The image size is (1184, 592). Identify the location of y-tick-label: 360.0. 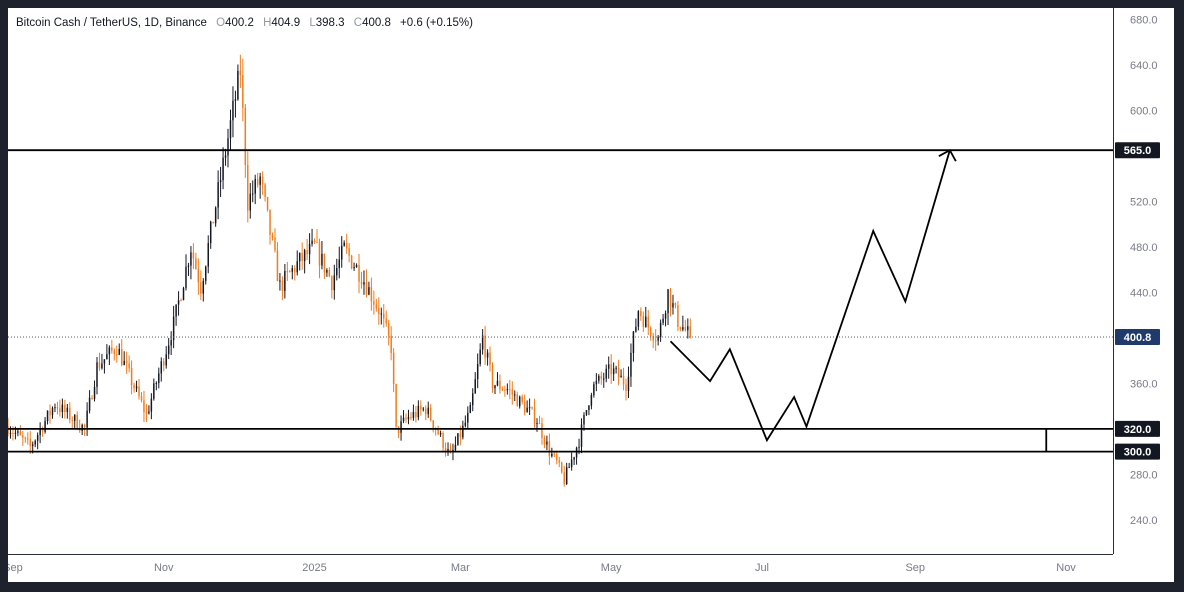
(1144, 384).